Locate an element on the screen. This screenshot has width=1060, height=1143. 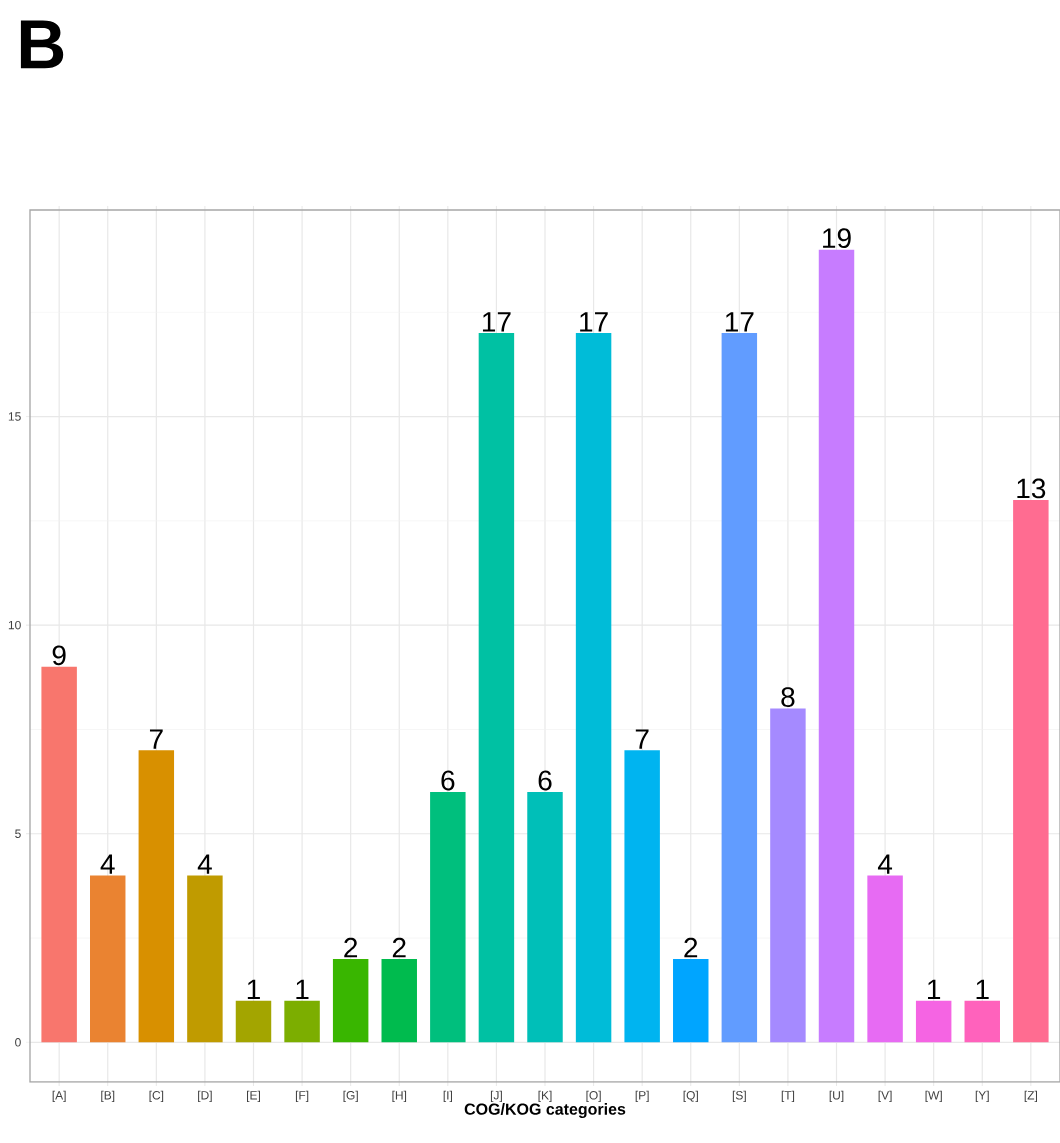
data-label: 8 is located at coordinates (788, 697).